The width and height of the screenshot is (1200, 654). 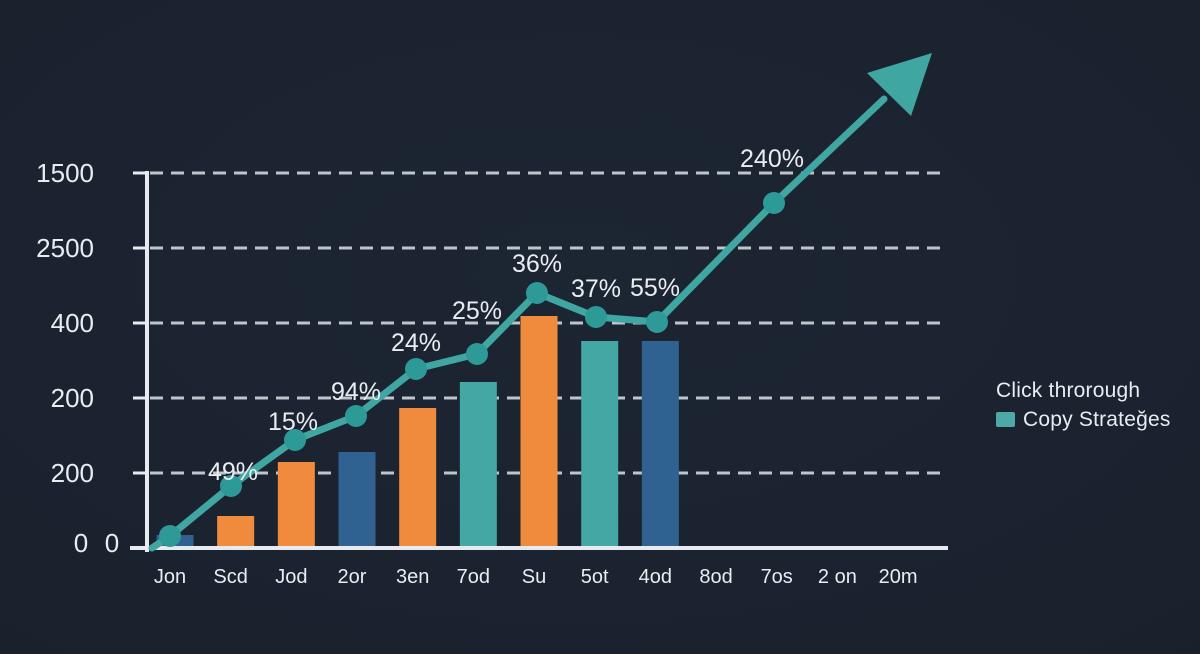 What do you see at coordinates (296, 504) in the screenshot?
I see `bar-Jod` at bounding box center [296, 504].